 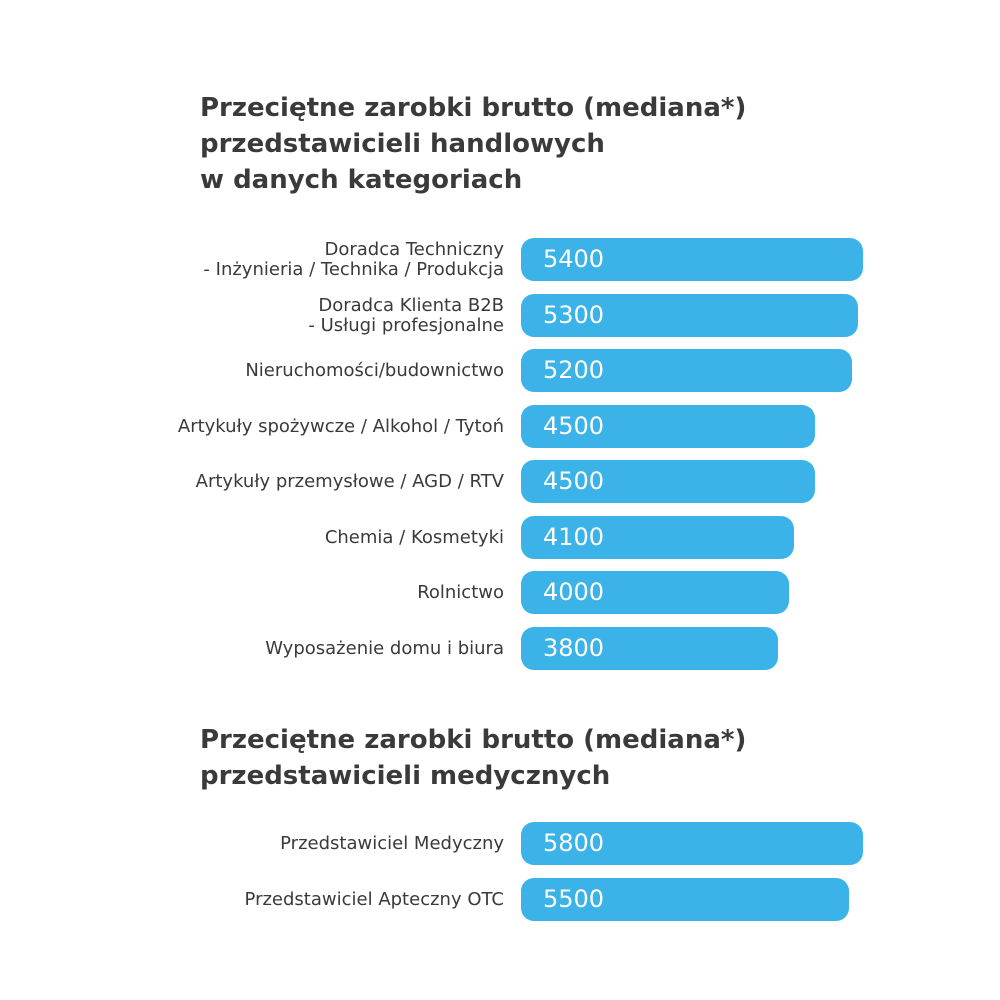 I want to click on category-label-line: Nieruchomości/budownictwo, so click(x=374, y=370).